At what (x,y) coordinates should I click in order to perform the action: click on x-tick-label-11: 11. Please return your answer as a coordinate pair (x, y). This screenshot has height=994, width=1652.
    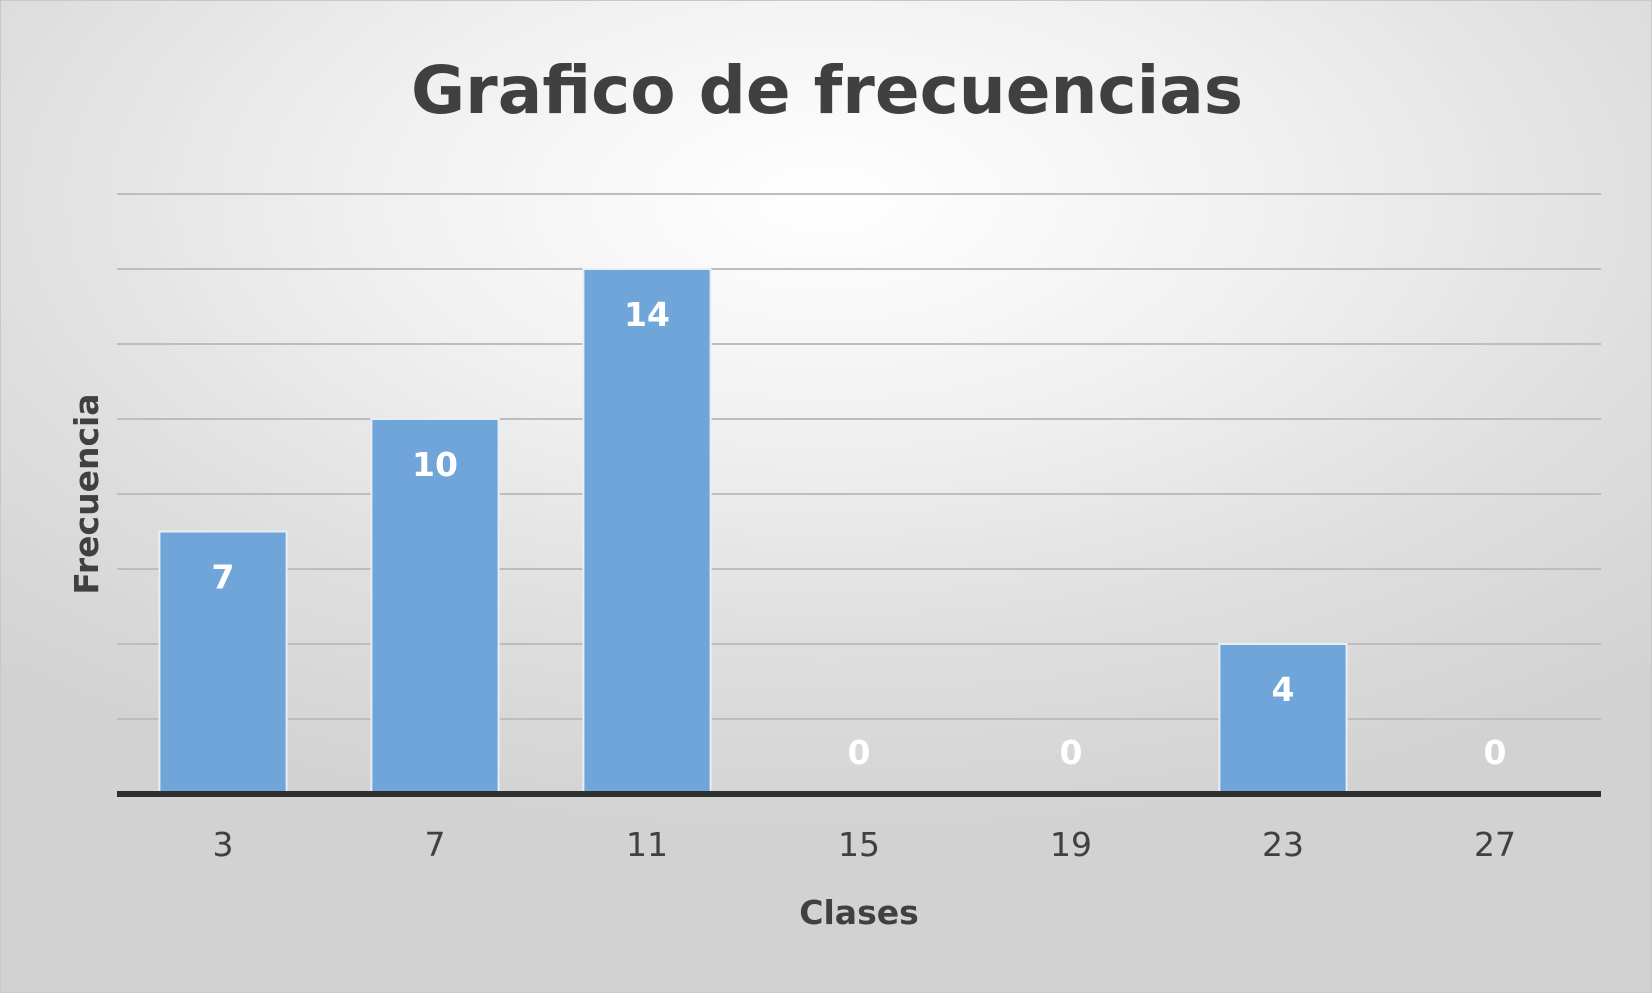
    Looking at the image, I should click on (647, 844).